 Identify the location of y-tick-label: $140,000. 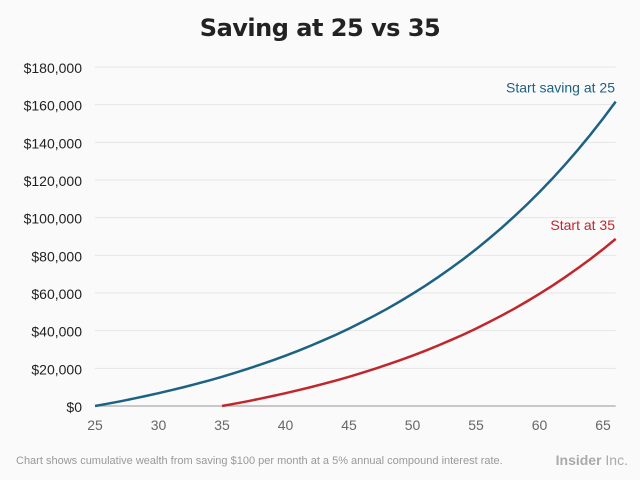
(53, 143).